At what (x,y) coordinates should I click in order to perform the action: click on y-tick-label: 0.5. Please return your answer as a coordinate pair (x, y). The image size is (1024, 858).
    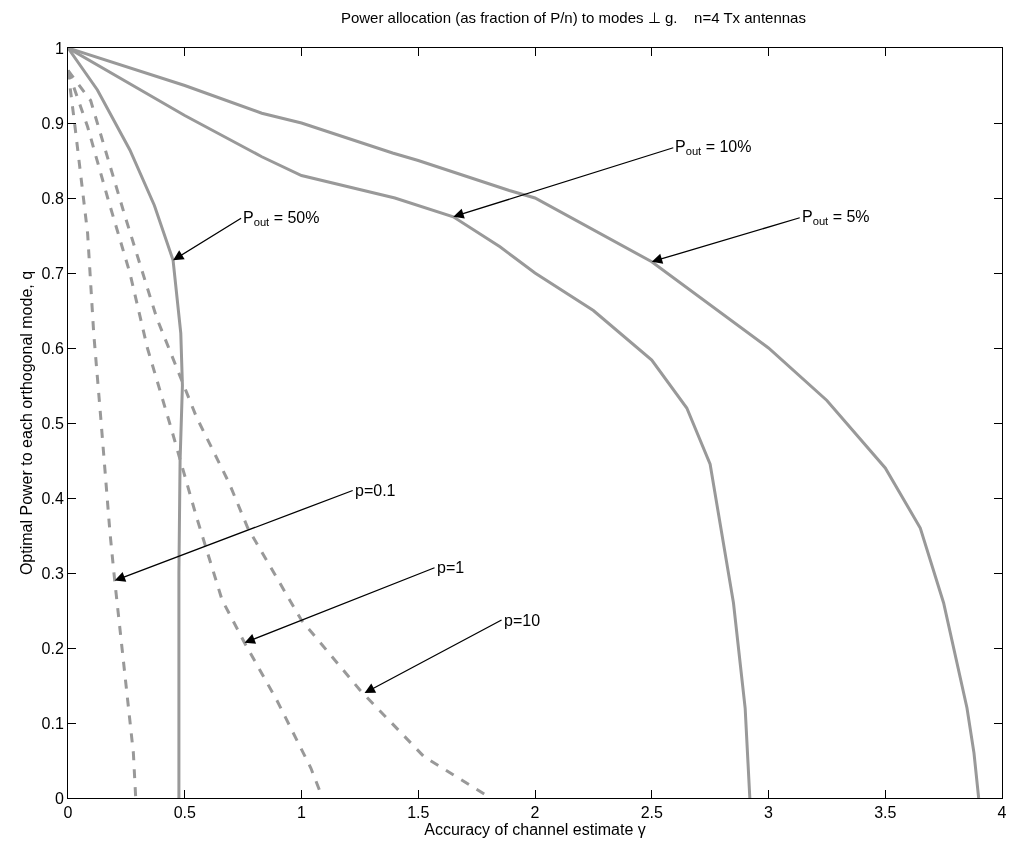
    Looking at the image, I should click on (52, 423).